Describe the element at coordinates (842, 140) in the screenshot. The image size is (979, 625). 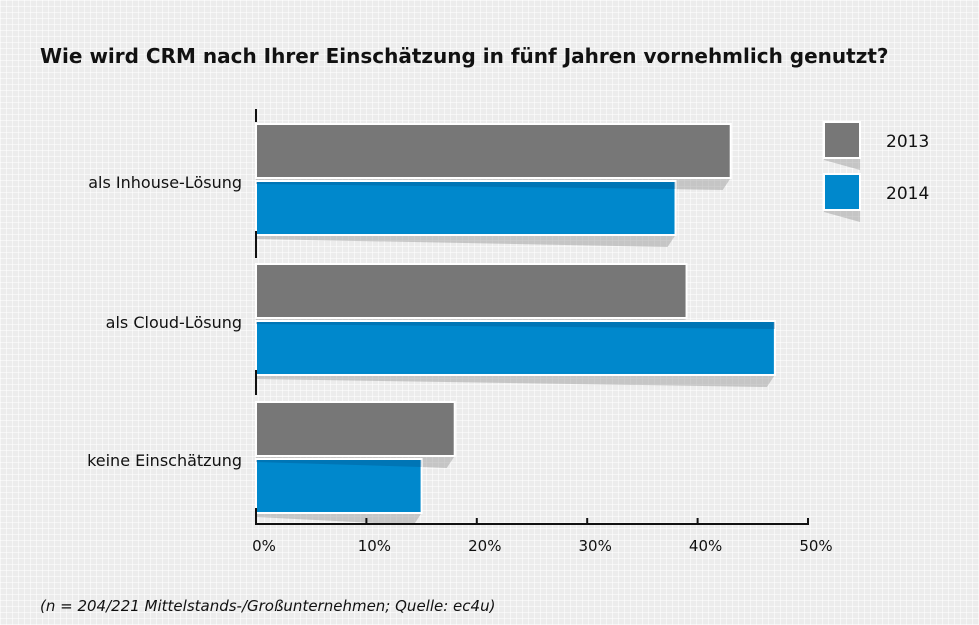
I see `legend-swatch-2013` at that location.